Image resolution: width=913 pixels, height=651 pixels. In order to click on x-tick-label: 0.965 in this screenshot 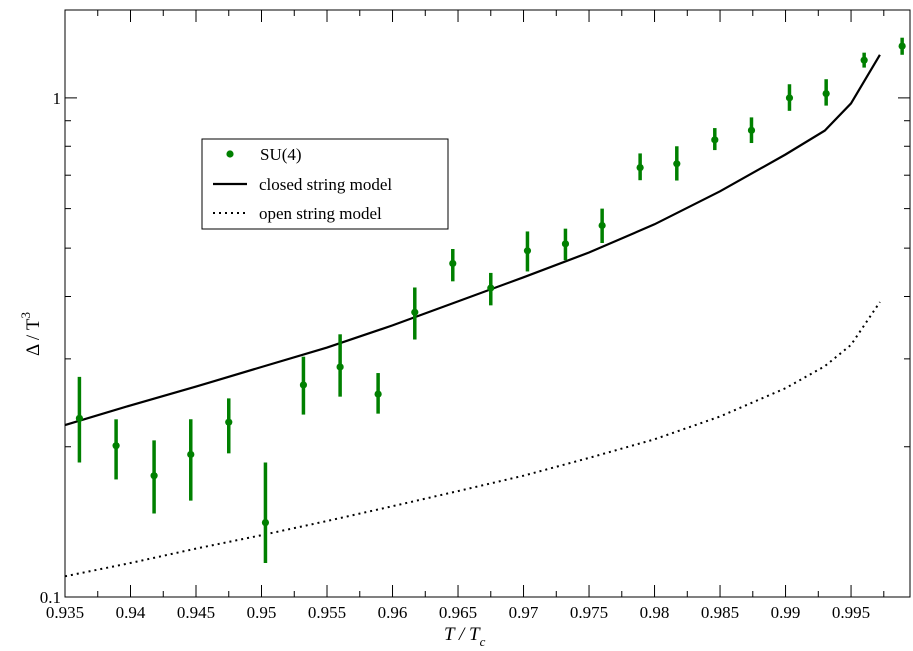, I will do `click(458, 612)`.